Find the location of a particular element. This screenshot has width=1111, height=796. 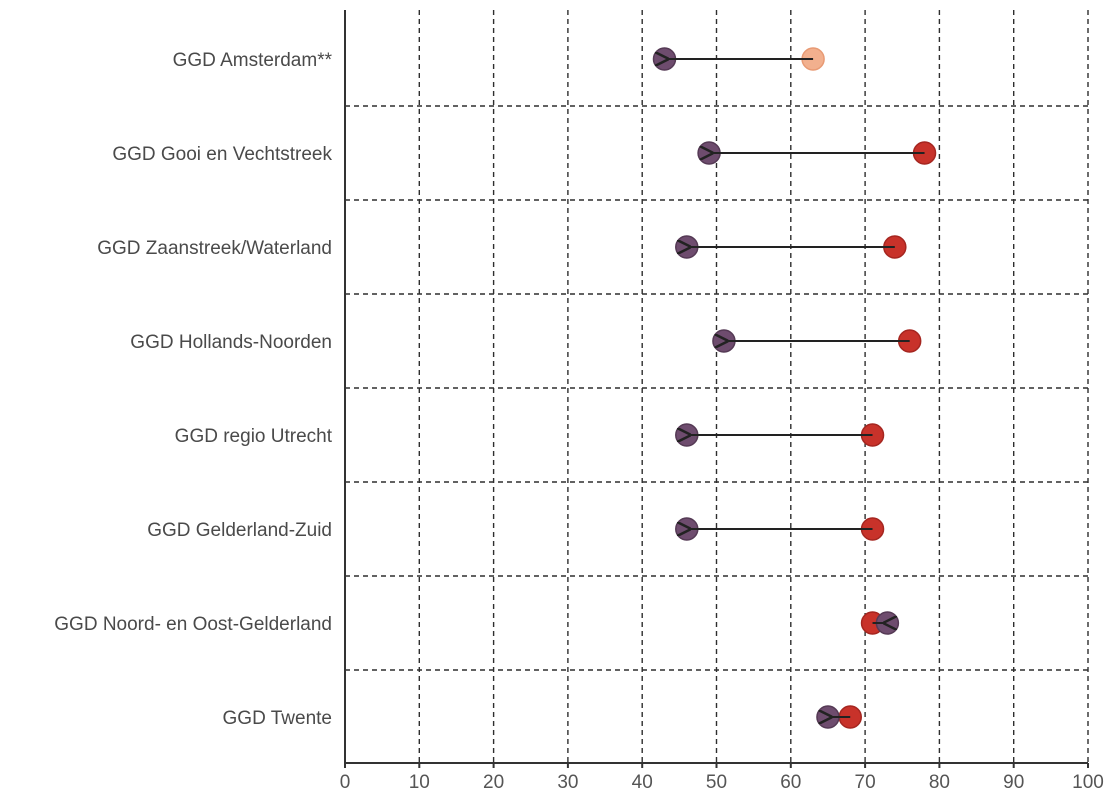

x-tick-label: 0 is located at coordinates (345, 781).